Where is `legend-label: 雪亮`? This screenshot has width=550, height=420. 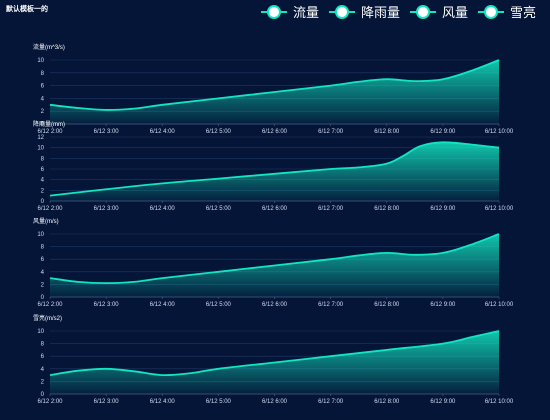 legend-label: 雪亮 is located at coordinates (522, 12).